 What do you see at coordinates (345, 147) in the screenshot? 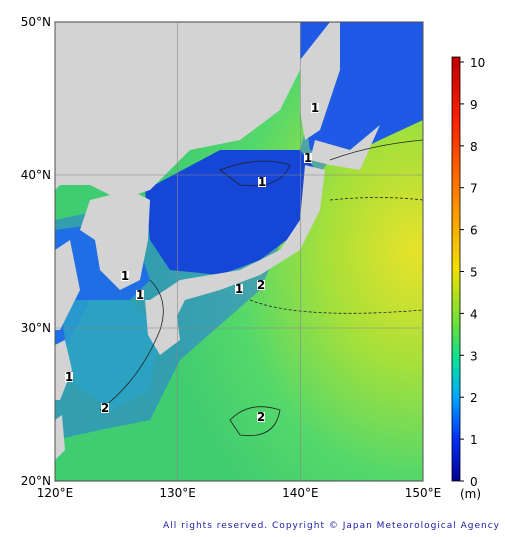
I see `hokkaido` at bounding box center [345, 147].